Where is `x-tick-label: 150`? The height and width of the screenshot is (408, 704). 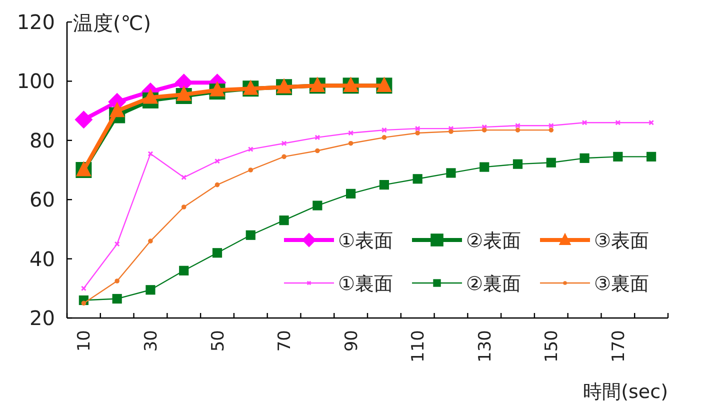
x-tick-label: 150 is located at coordinates (552, 346).